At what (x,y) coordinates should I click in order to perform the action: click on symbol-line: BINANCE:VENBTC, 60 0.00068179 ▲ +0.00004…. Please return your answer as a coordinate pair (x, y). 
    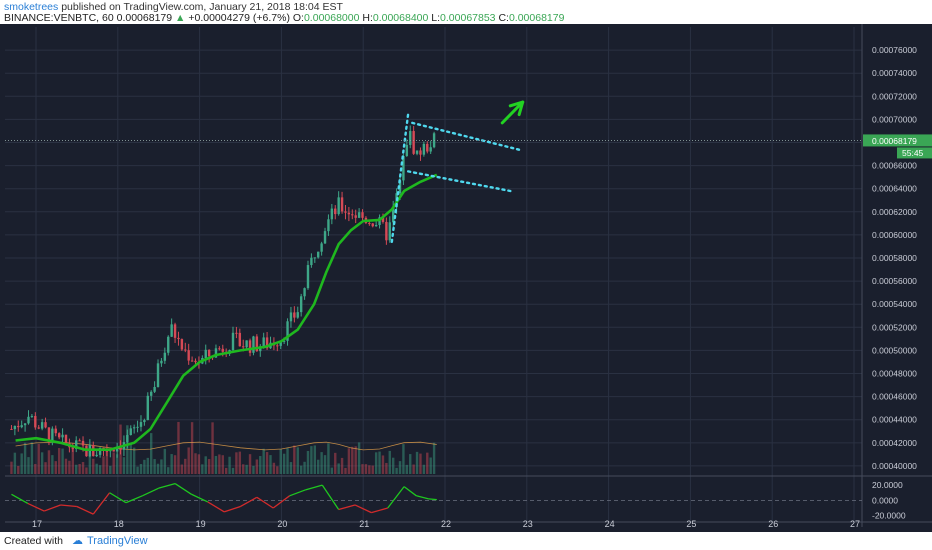
    Looking at the image, I should click on (284, 18).